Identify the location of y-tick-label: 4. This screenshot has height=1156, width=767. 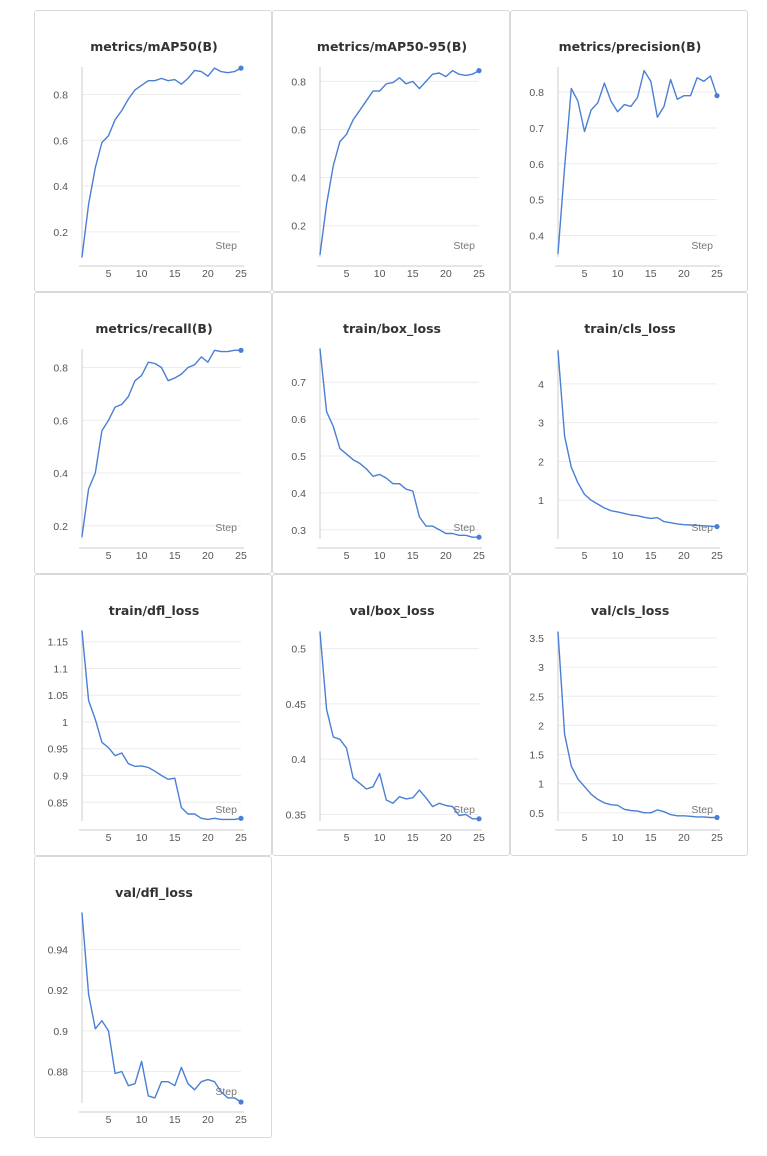
(541, 385).